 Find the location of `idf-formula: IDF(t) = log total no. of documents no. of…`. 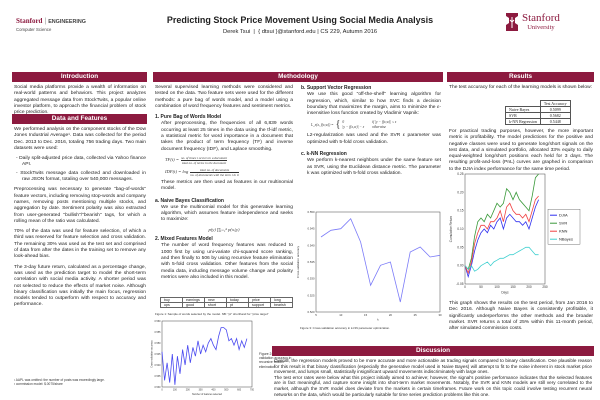

idf-formula: IDF(t) = log total no. of documents no. of… is located at coordinates (202, 172).